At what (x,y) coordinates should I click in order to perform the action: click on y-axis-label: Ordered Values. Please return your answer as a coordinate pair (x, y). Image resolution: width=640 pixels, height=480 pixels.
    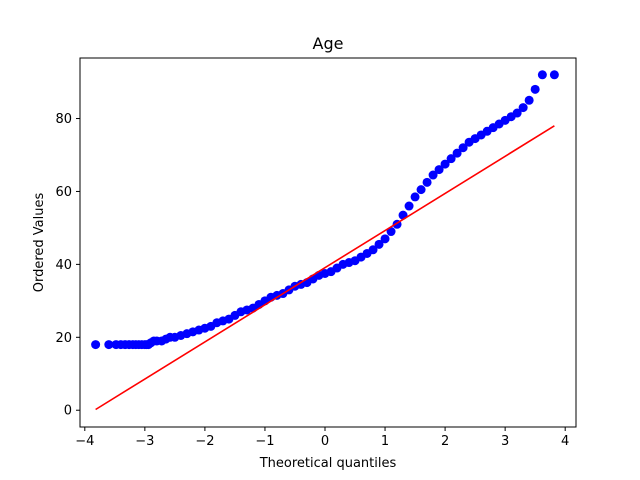
    Looking at the image, I should click on (39, 243).